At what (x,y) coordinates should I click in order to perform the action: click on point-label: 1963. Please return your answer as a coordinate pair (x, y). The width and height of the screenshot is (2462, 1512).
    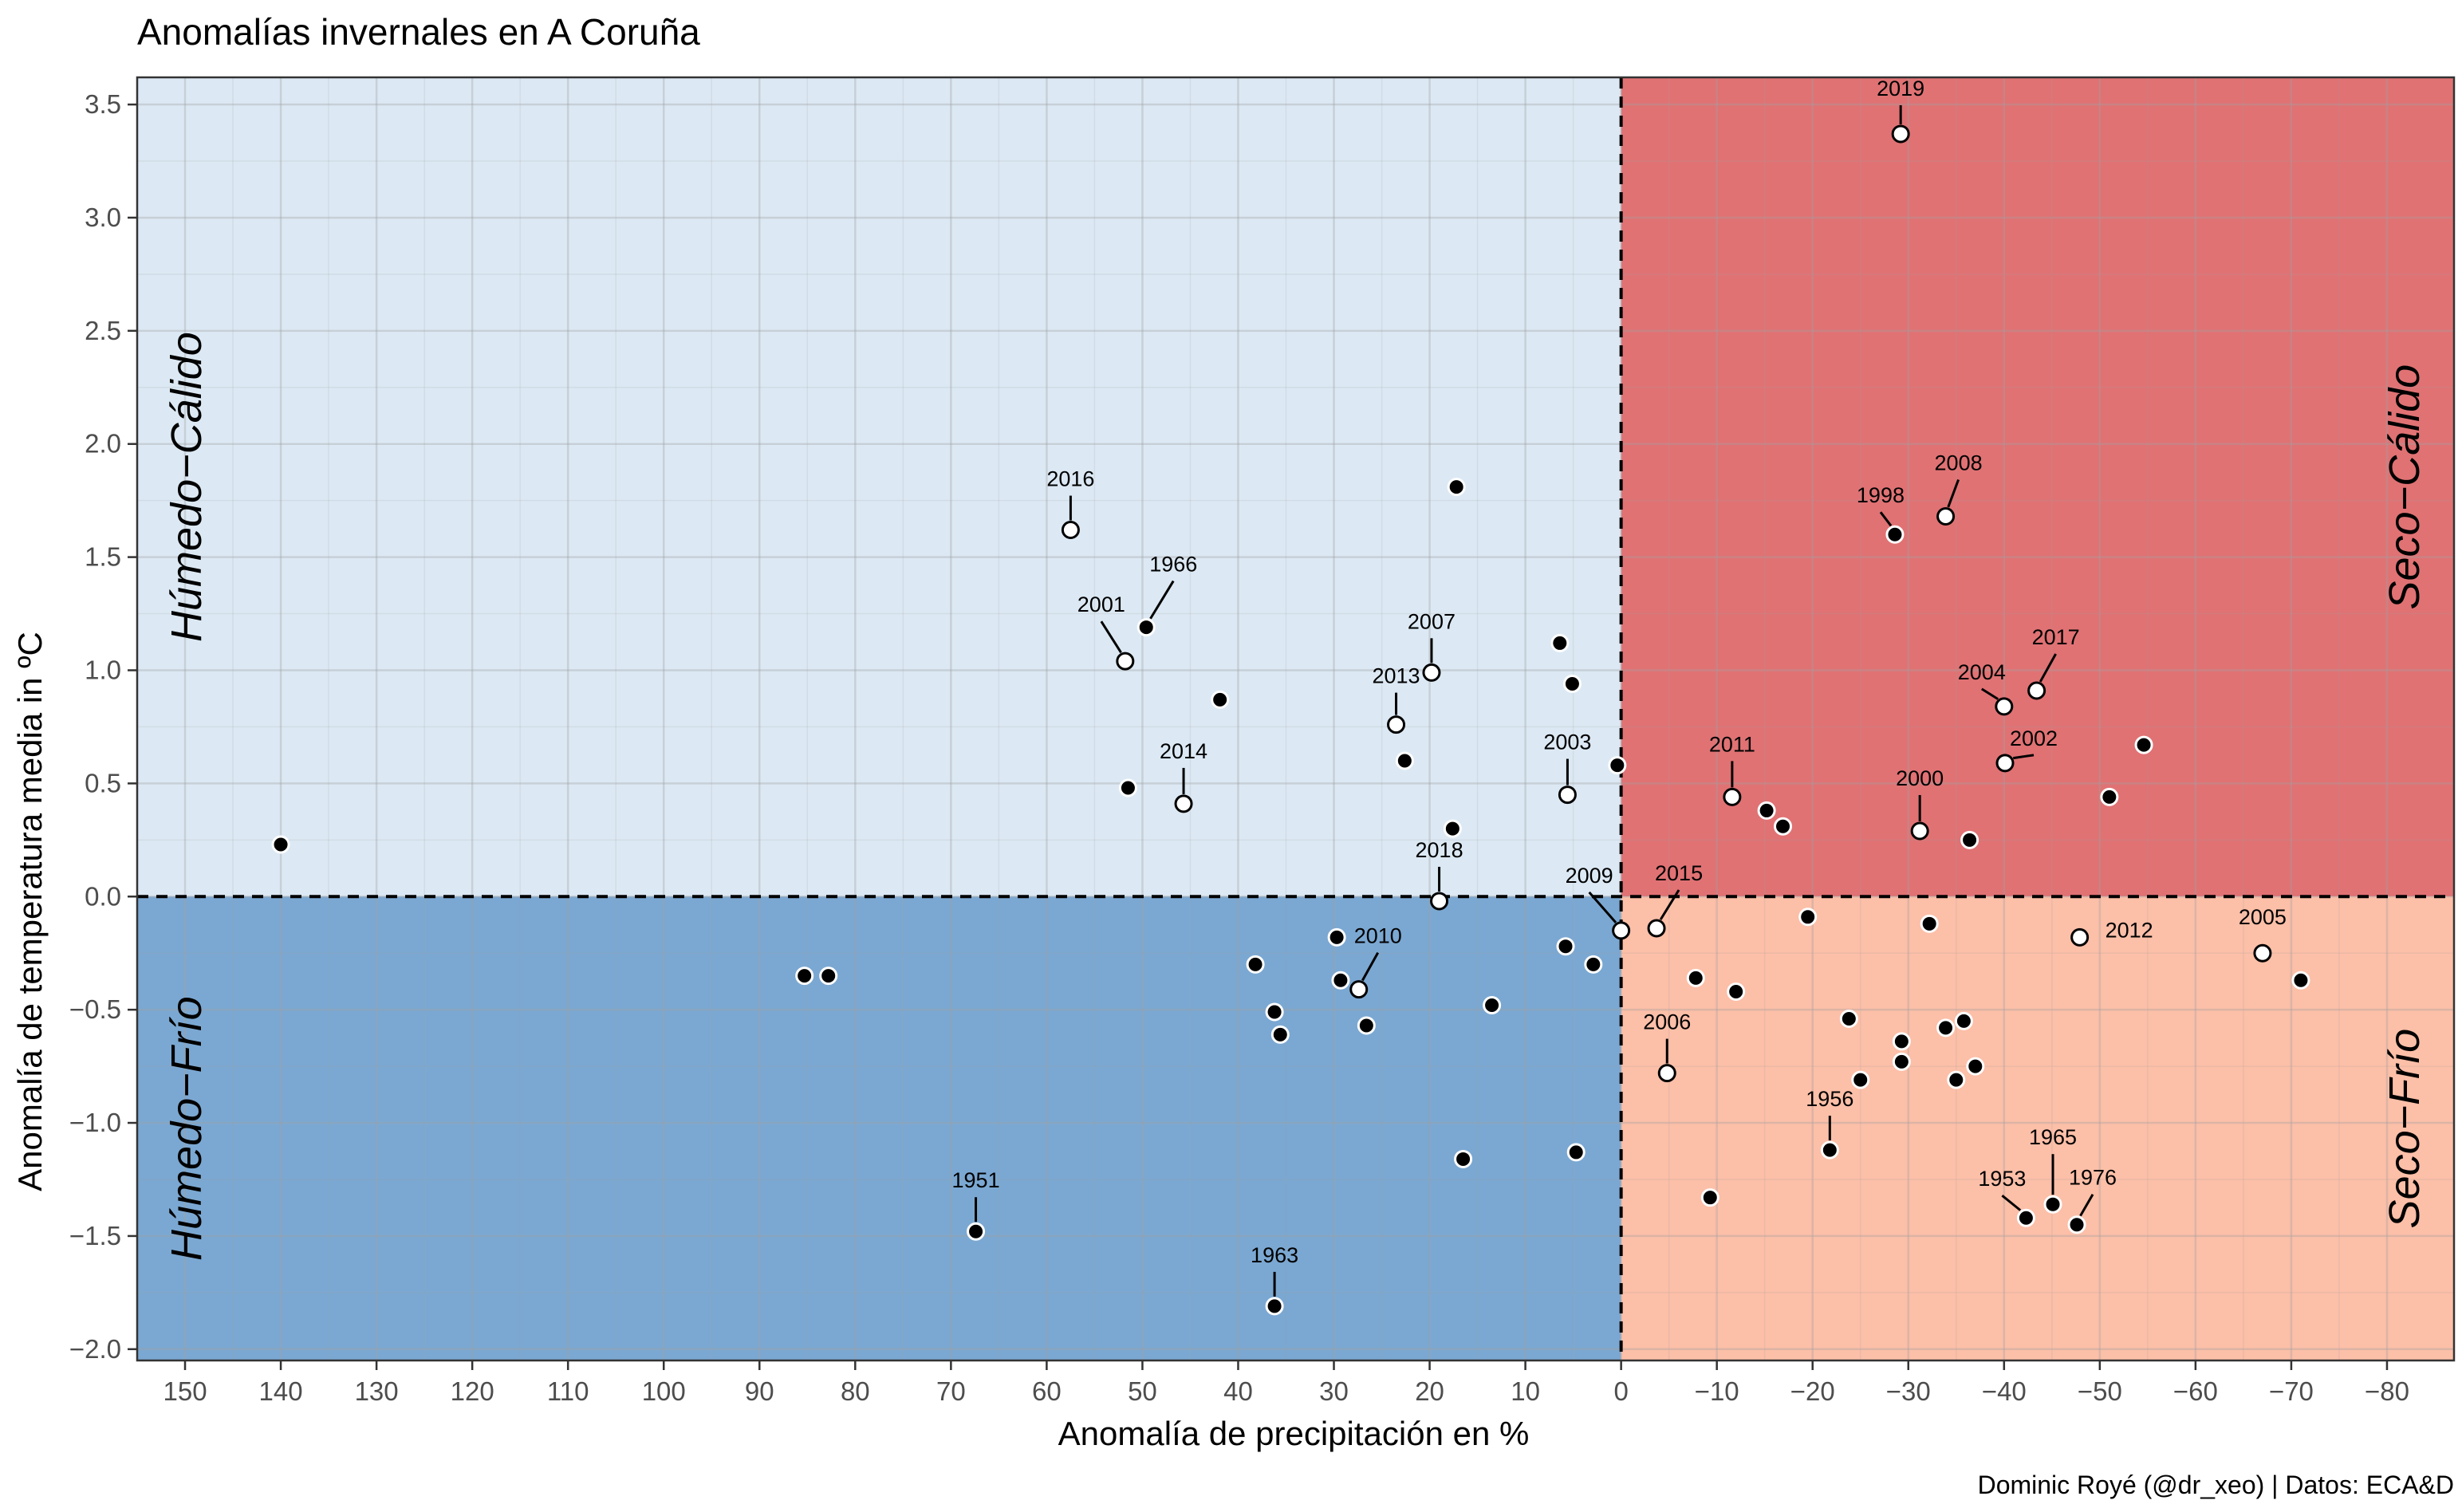
    Looking at the image, I should click on (1274, 1255).